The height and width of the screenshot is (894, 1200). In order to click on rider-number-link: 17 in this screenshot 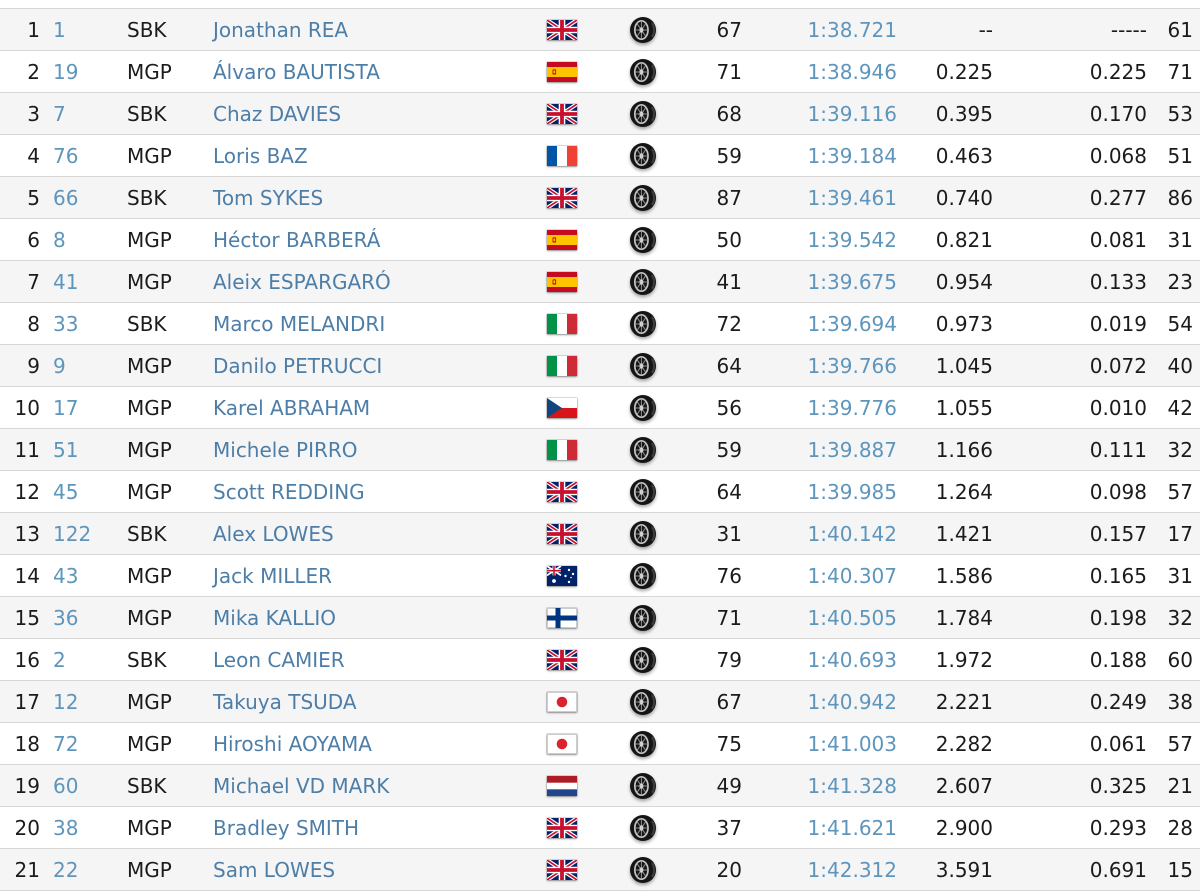, I will do `click(66, 407)`.